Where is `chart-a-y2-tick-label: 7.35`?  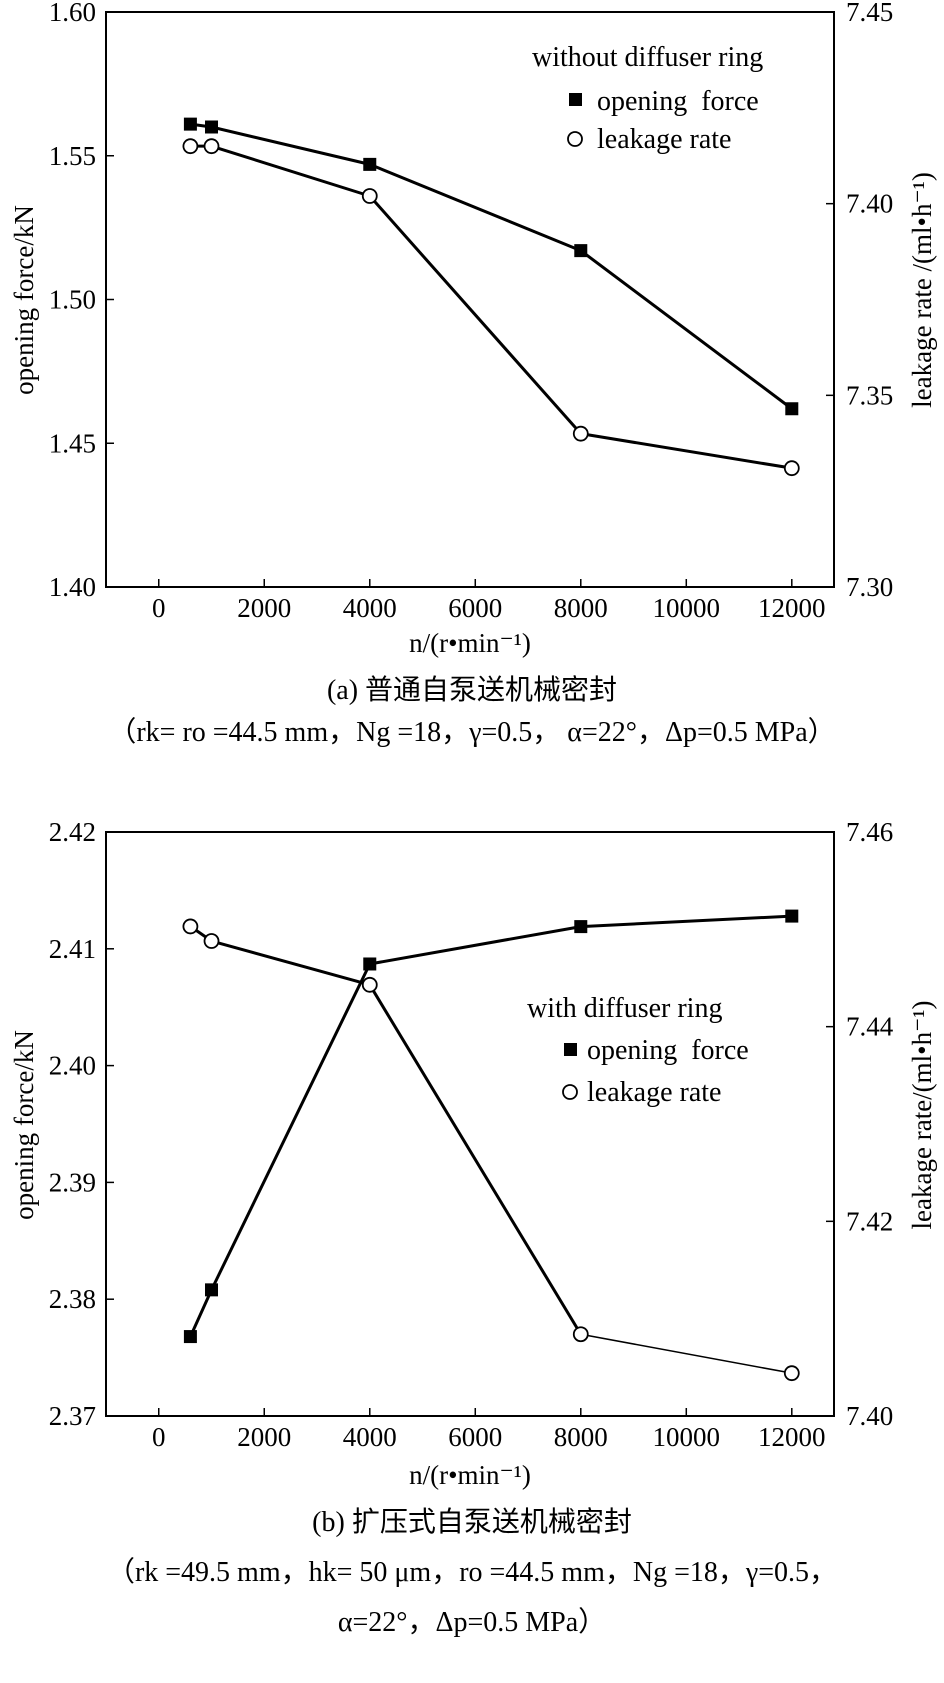
chart-a-y2-tick-label: 7.35 is located at coordinates (869, 395).